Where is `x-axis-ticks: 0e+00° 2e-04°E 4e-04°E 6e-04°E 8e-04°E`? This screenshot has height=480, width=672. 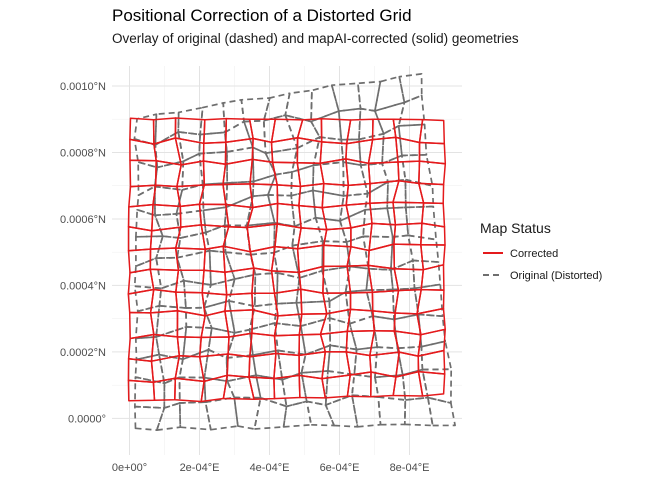 x-axis-ticks: 0e+00° 2e-04°E 4e-04°E 6e-04°E 8e-04°E is located at coordinates (271, 468).